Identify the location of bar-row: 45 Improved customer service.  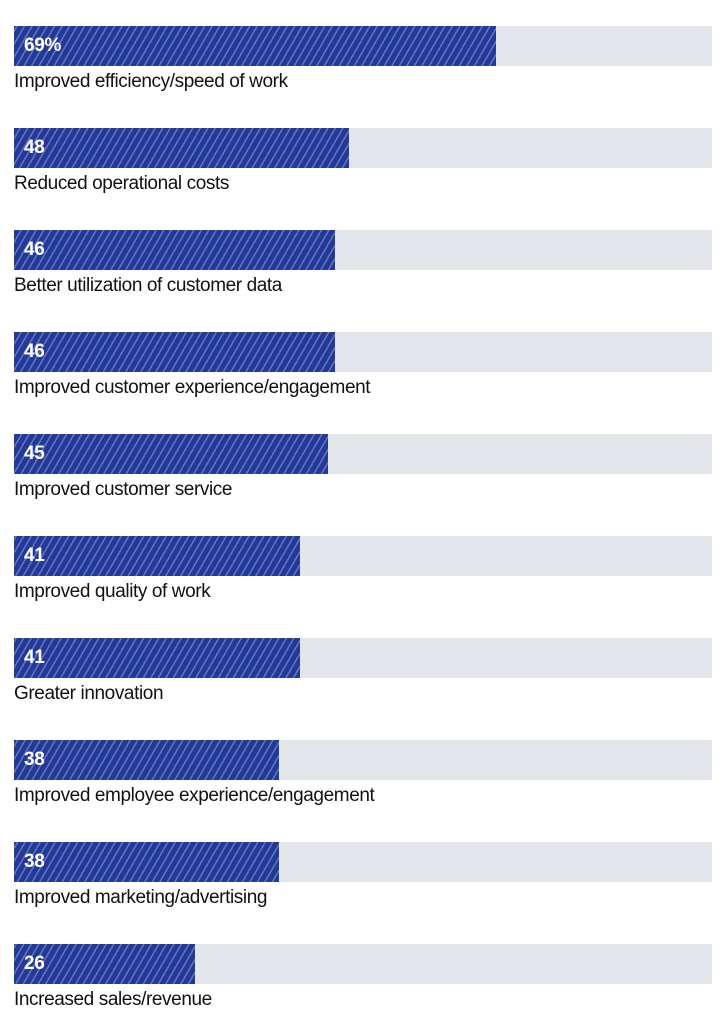
(363, 468).